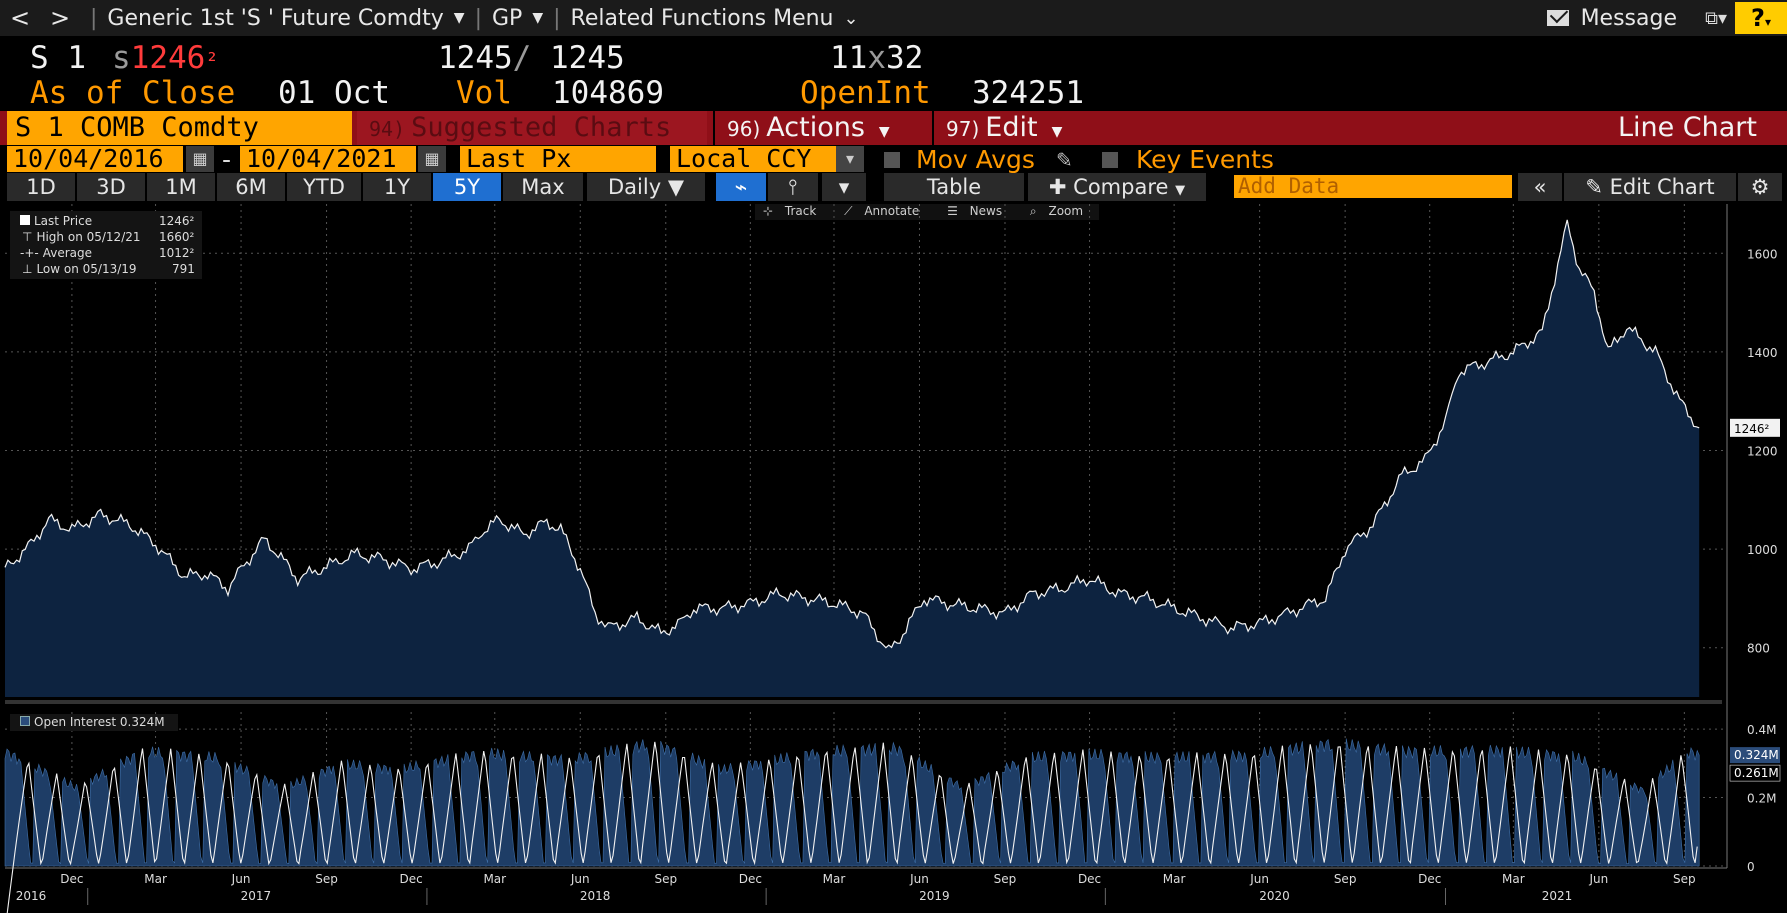  I want to click on legend-swatch, so click(25, 721).